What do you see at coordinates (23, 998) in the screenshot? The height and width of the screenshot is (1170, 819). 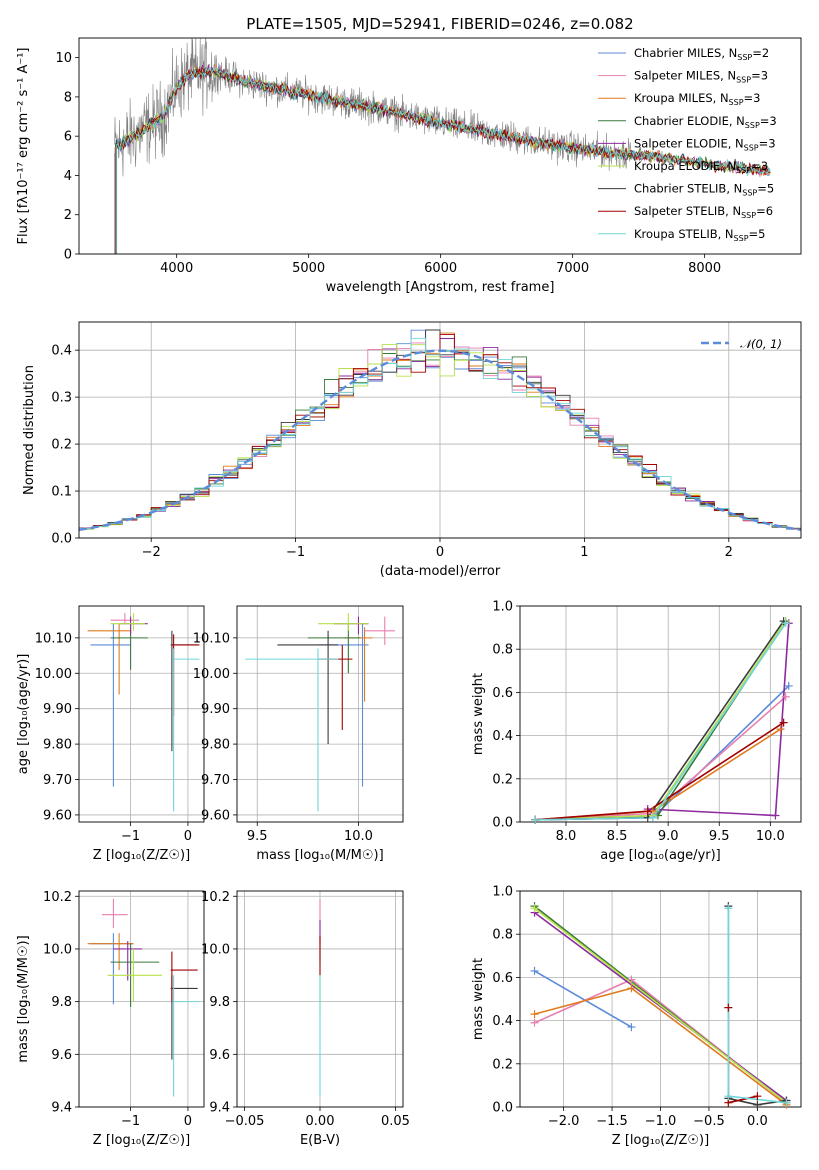 I see `y-axis-label: mass [log₁₀(M/M☉)]` at bounding box center [23, 998].